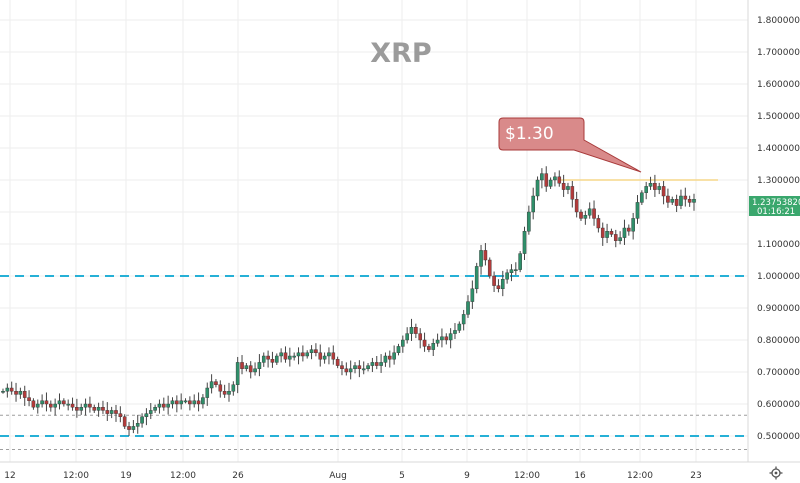 This screenshot has width=800, height=483. I want to click on x-tick-label: 26, so click(238, 476).